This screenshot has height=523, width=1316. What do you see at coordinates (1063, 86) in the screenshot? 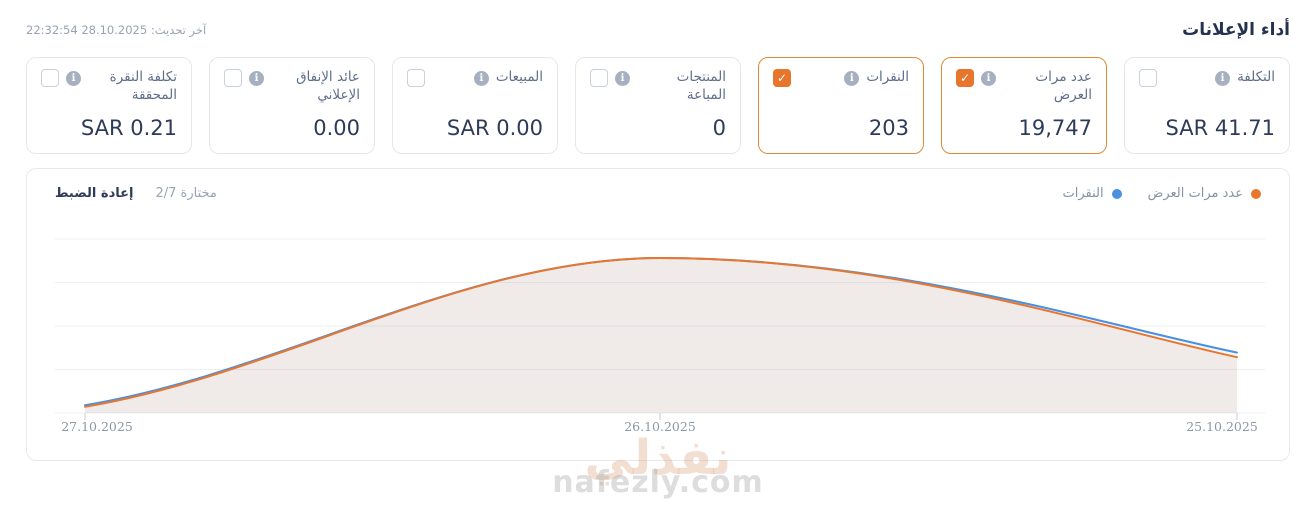
I see `metric-label: عدد مرات العرض` at bounding box center [1063, 86].